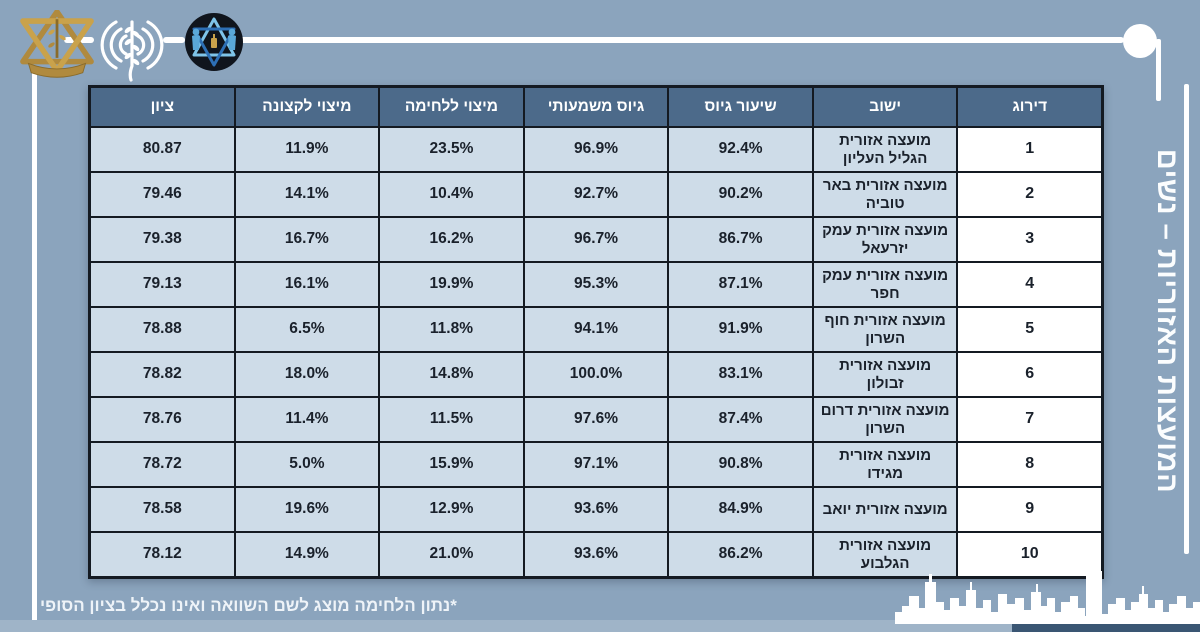 The height and width of the screenshot is (632, 1200). I want to click on yishuv-cell: מועצה אזורית יואב, so click(885, 509).